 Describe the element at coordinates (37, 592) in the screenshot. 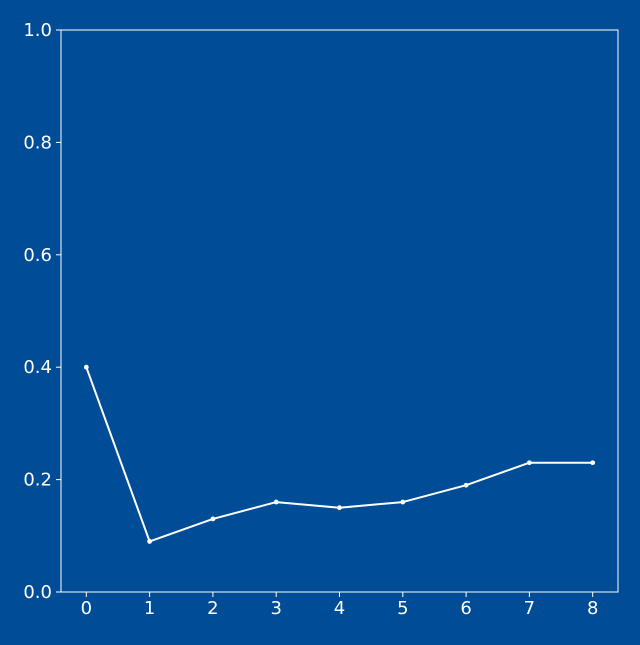

I see `y-tick-label: 0.0` at that location.